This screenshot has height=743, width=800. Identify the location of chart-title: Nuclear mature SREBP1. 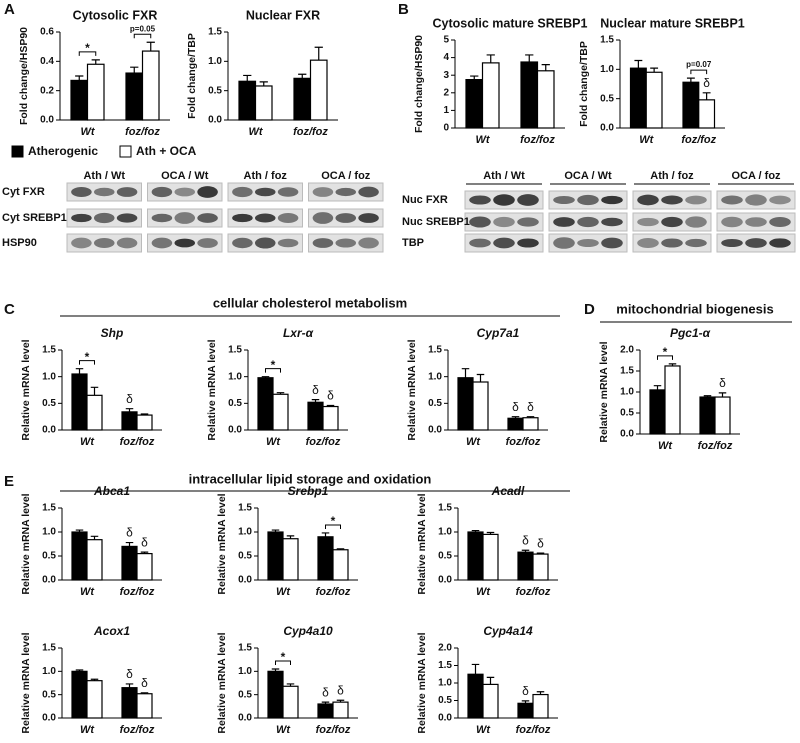
(672, 23).